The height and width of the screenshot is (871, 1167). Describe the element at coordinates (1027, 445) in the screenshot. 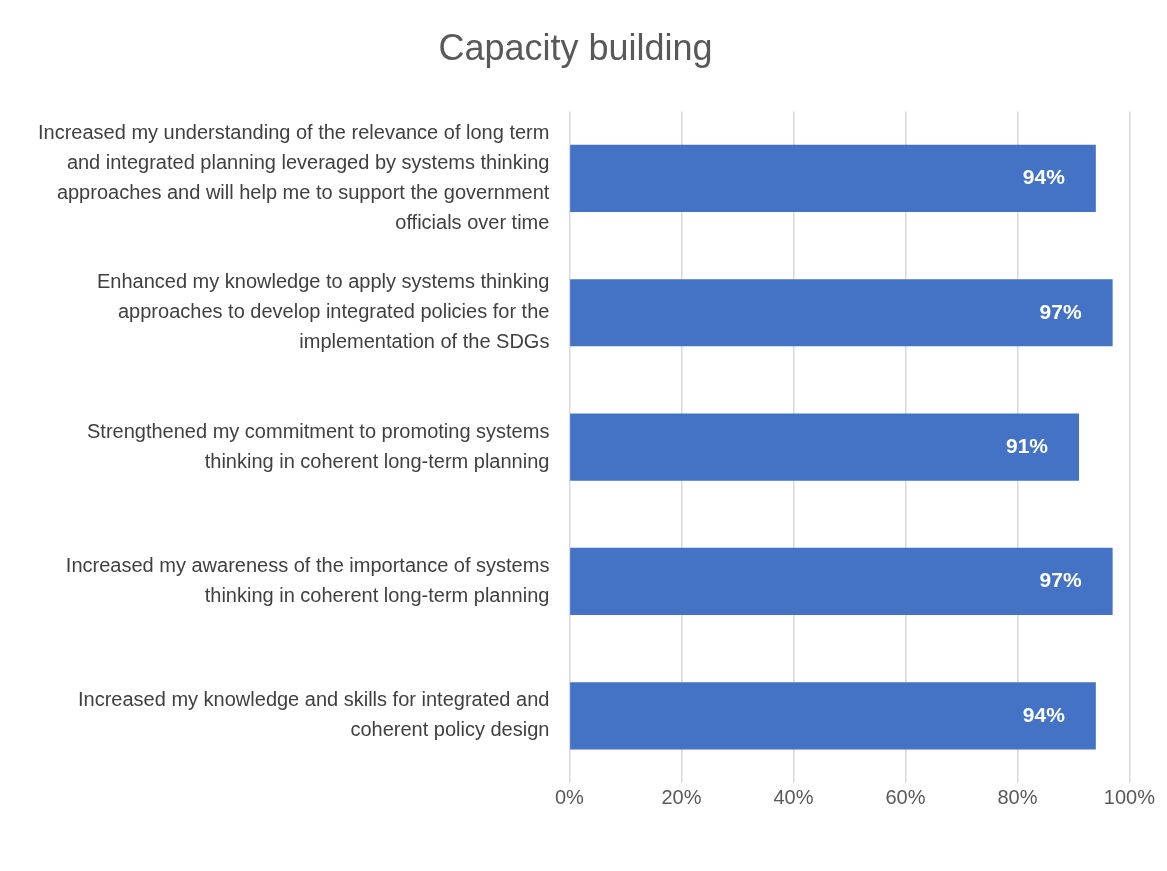

I see `data-label: 91%` at that location.